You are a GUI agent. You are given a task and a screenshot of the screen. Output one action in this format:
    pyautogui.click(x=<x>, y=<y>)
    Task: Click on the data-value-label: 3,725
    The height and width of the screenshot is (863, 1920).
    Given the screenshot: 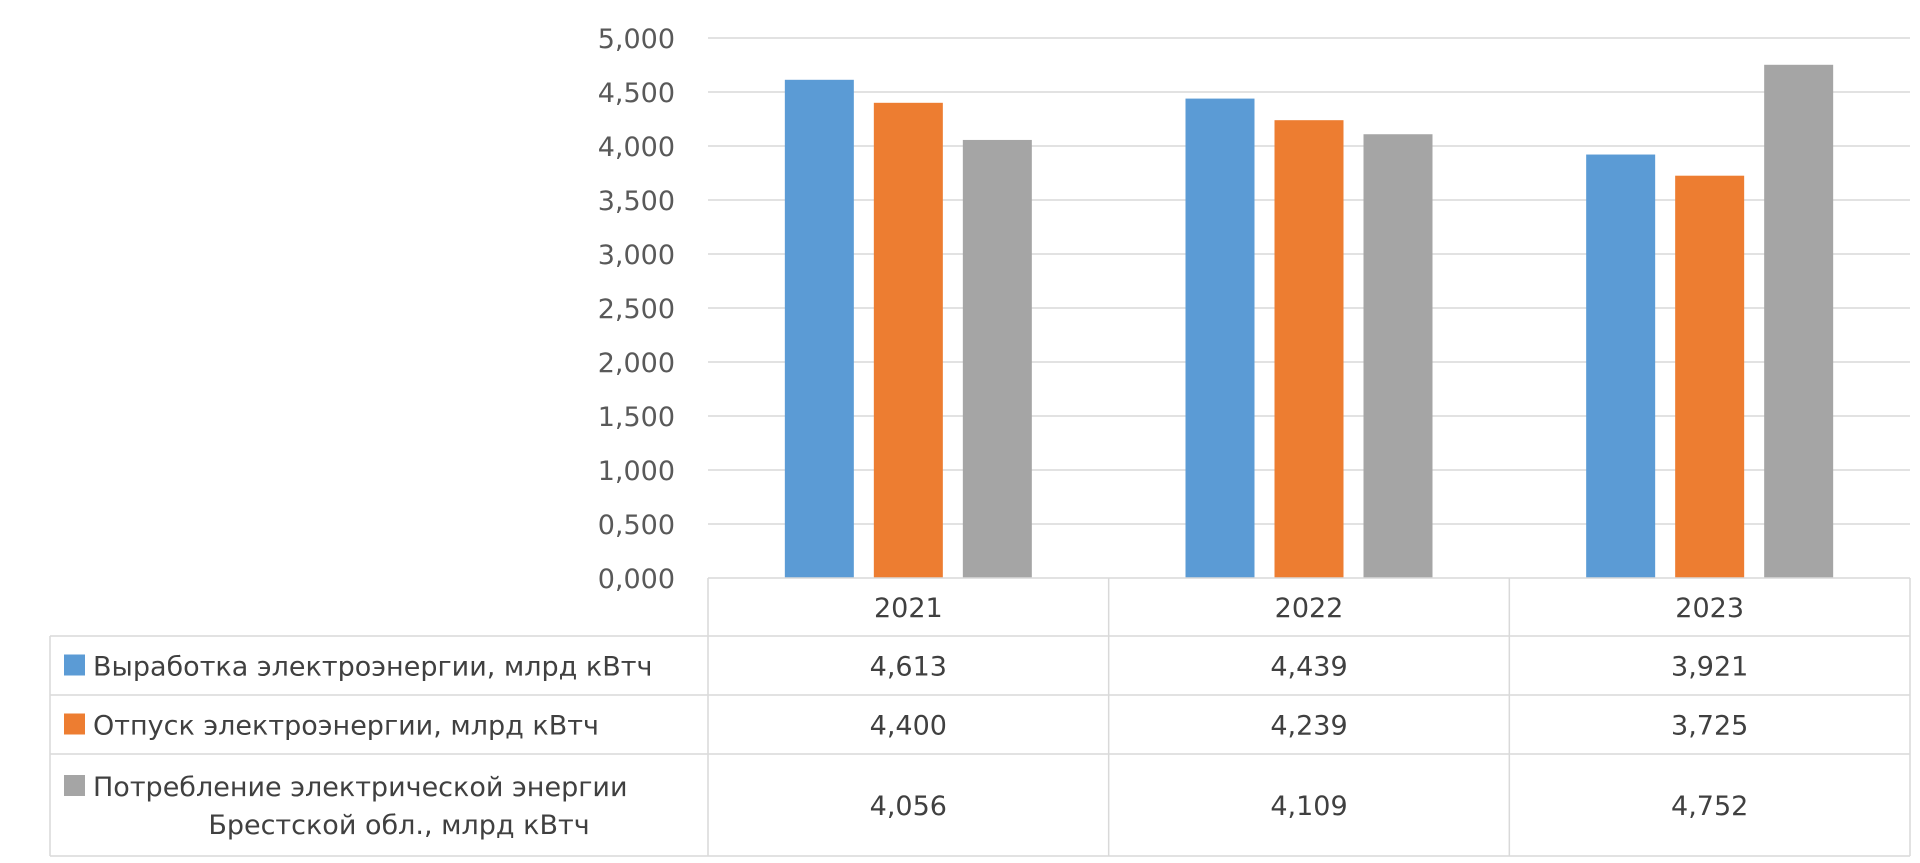 What is the action you would take?
    pyautogui.click(x=1709, y=726)
    